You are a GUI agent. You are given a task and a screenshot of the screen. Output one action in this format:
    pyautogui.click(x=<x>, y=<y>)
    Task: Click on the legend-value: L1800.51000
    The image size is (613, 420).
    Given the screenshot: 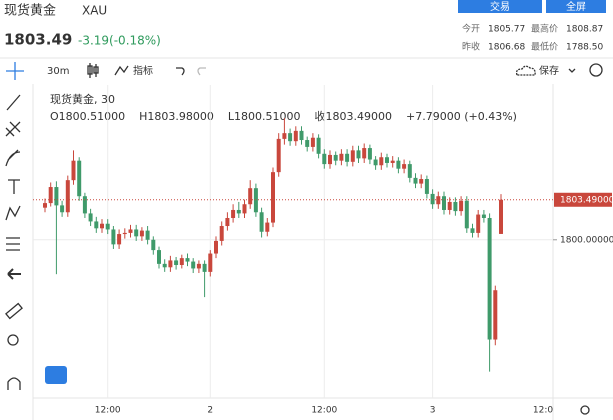 What is the action you would take?
    pyautogui.click(x=264, y=116)
    